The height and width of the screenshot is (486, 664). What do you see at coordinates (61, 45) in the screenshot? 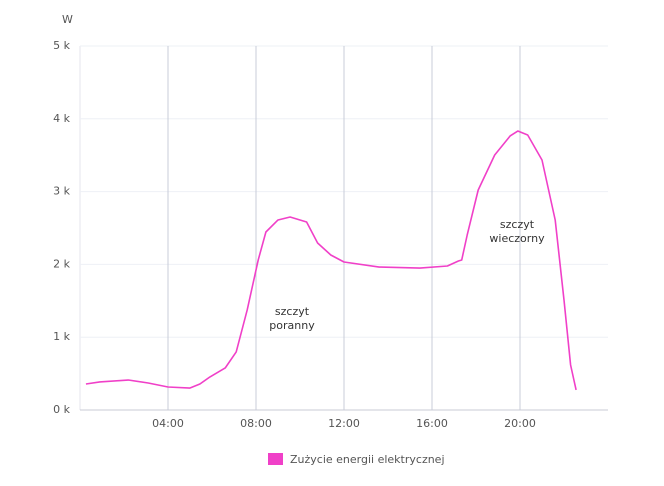
I see `y-tick-label: 5 k` at bounding box center [61, 45].